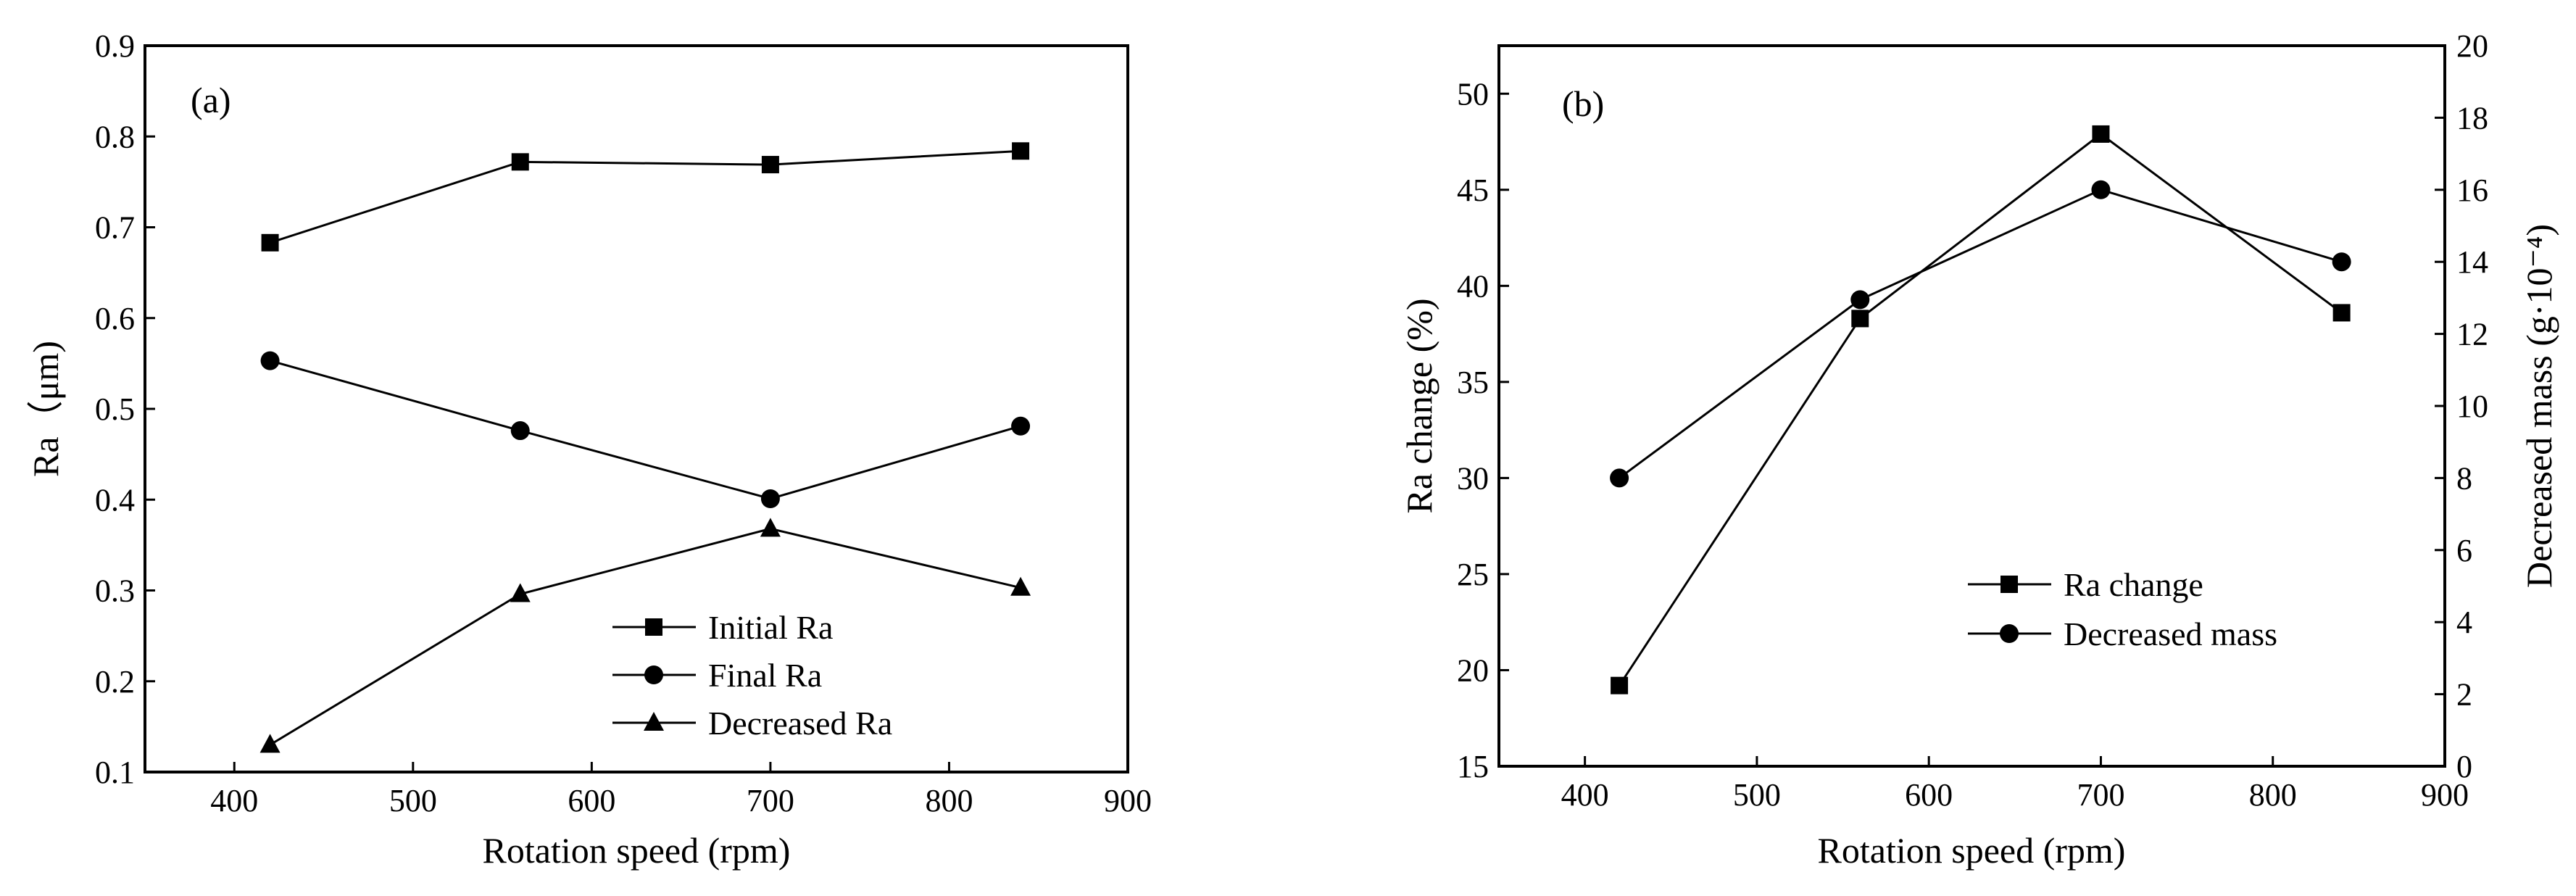 This screenshot has width=2576, height=896. What do you see at coordinates (2539, 406) in the screenshot?
I see `panel-b-y2-axis-title: Decreased mass (g·10⁻⁴)` at bounding box center [2539, 406].